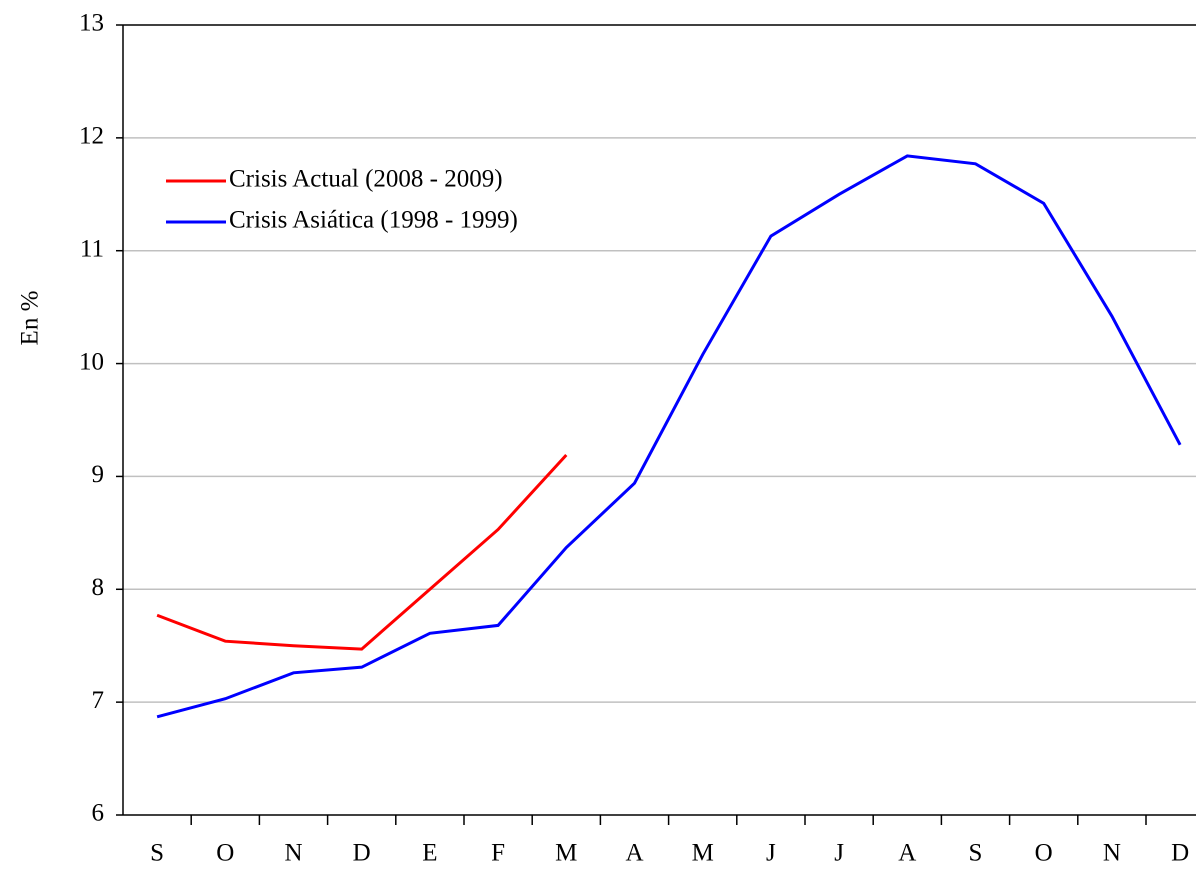 The image size is (1196, 885). Describe the element at coordinates (98, 700) in the screenshot. I see `y-tick-label: 7` at that location.